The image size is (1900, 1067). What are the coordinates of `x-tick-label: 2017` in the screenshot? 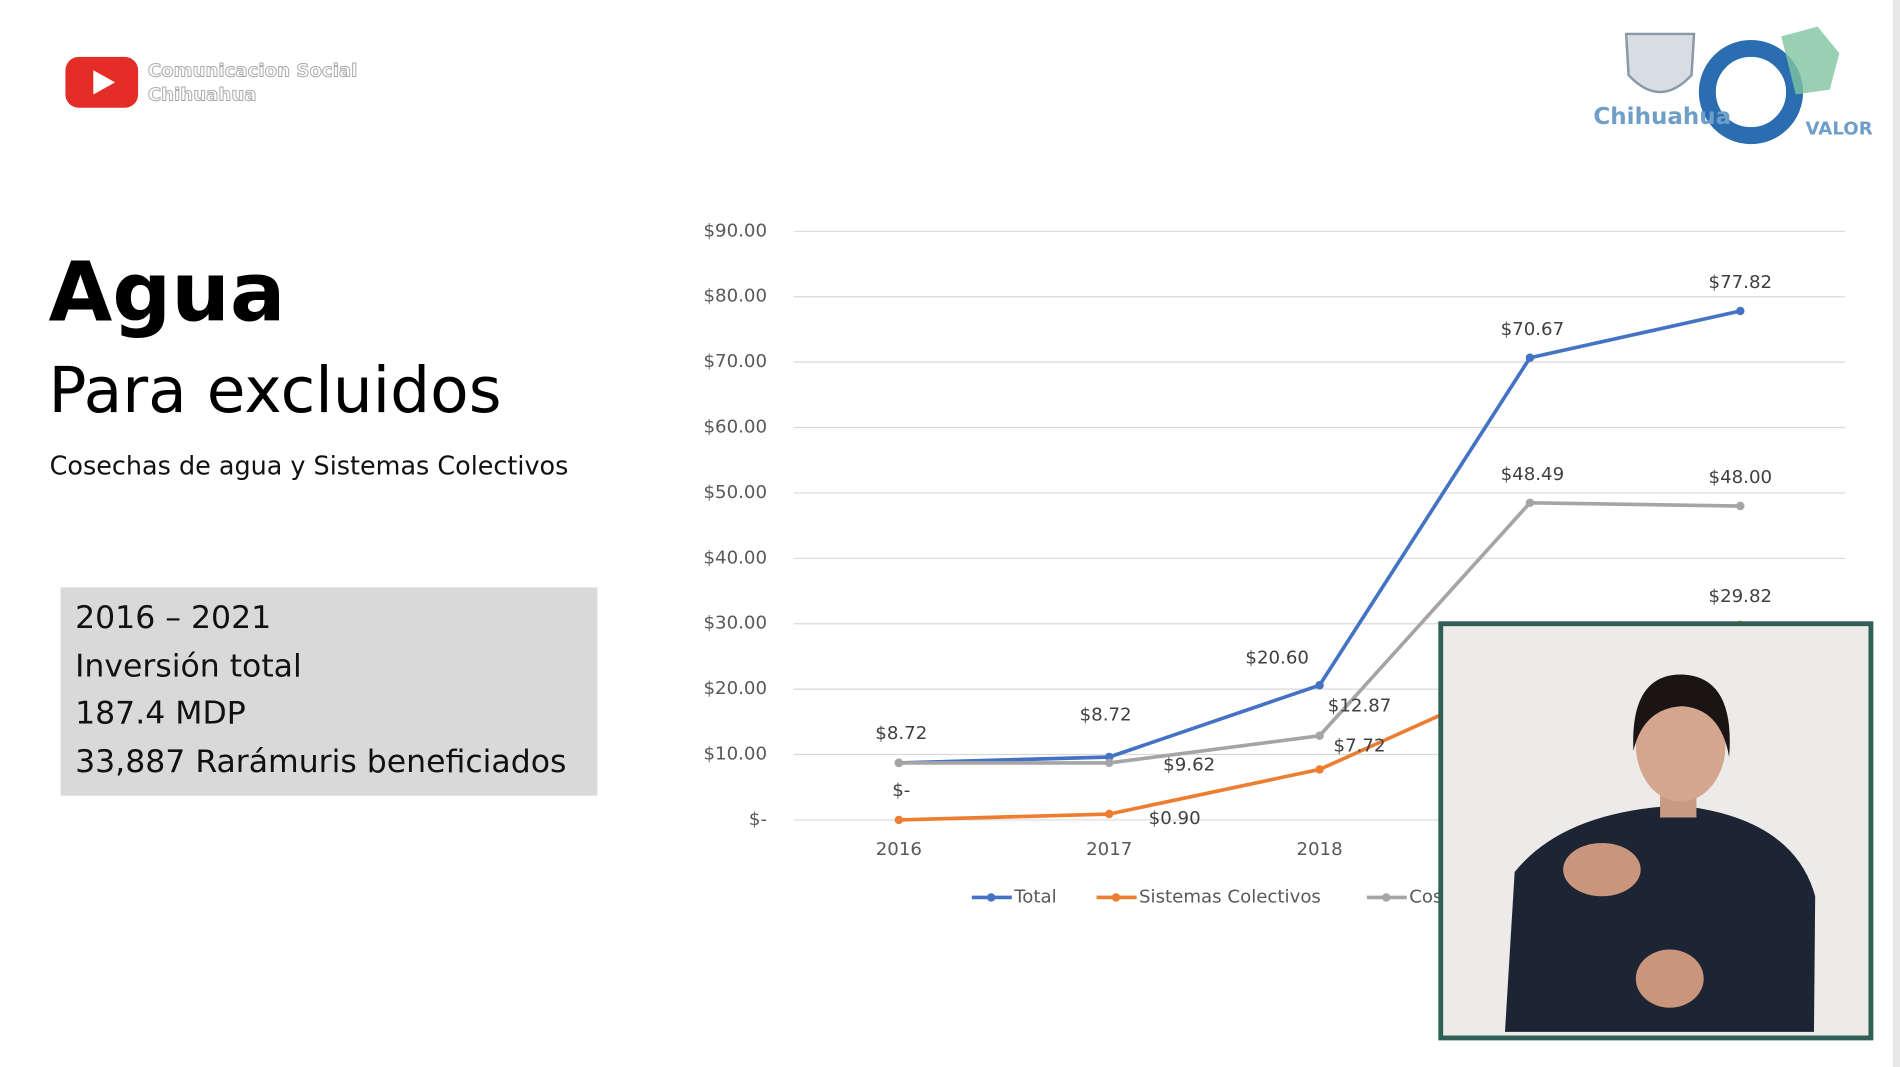 It's located at (1109, 849).